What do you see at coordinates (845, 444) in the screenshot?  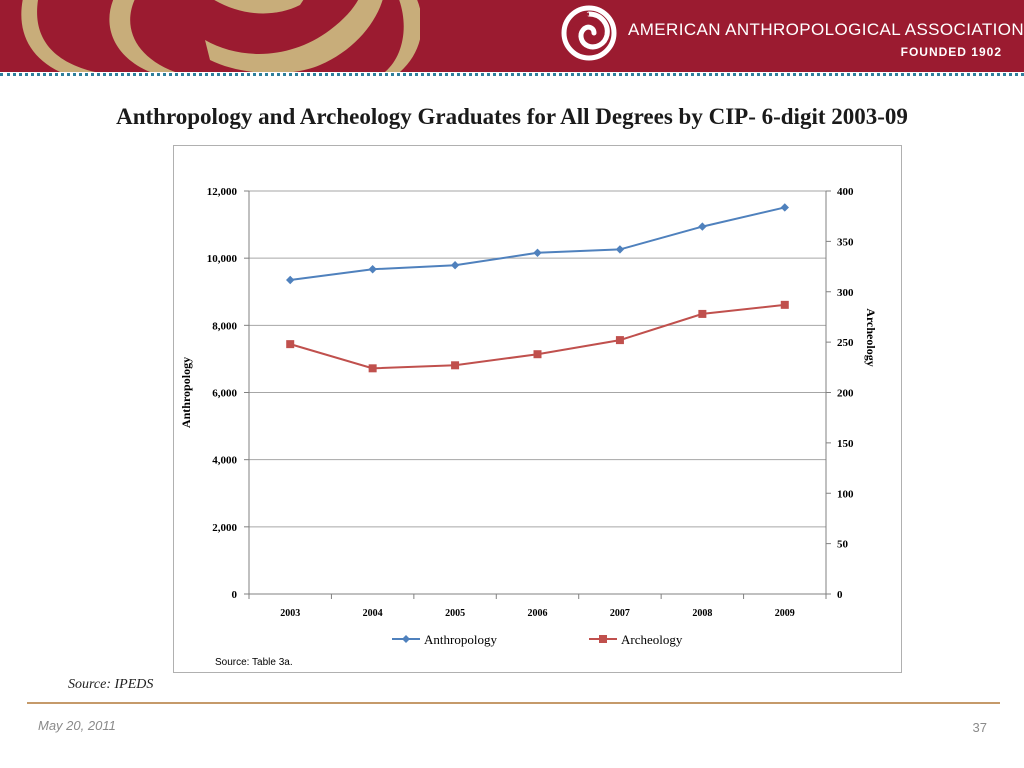 I see `y2-tick-label: 150` at bounding box center [845, 444].